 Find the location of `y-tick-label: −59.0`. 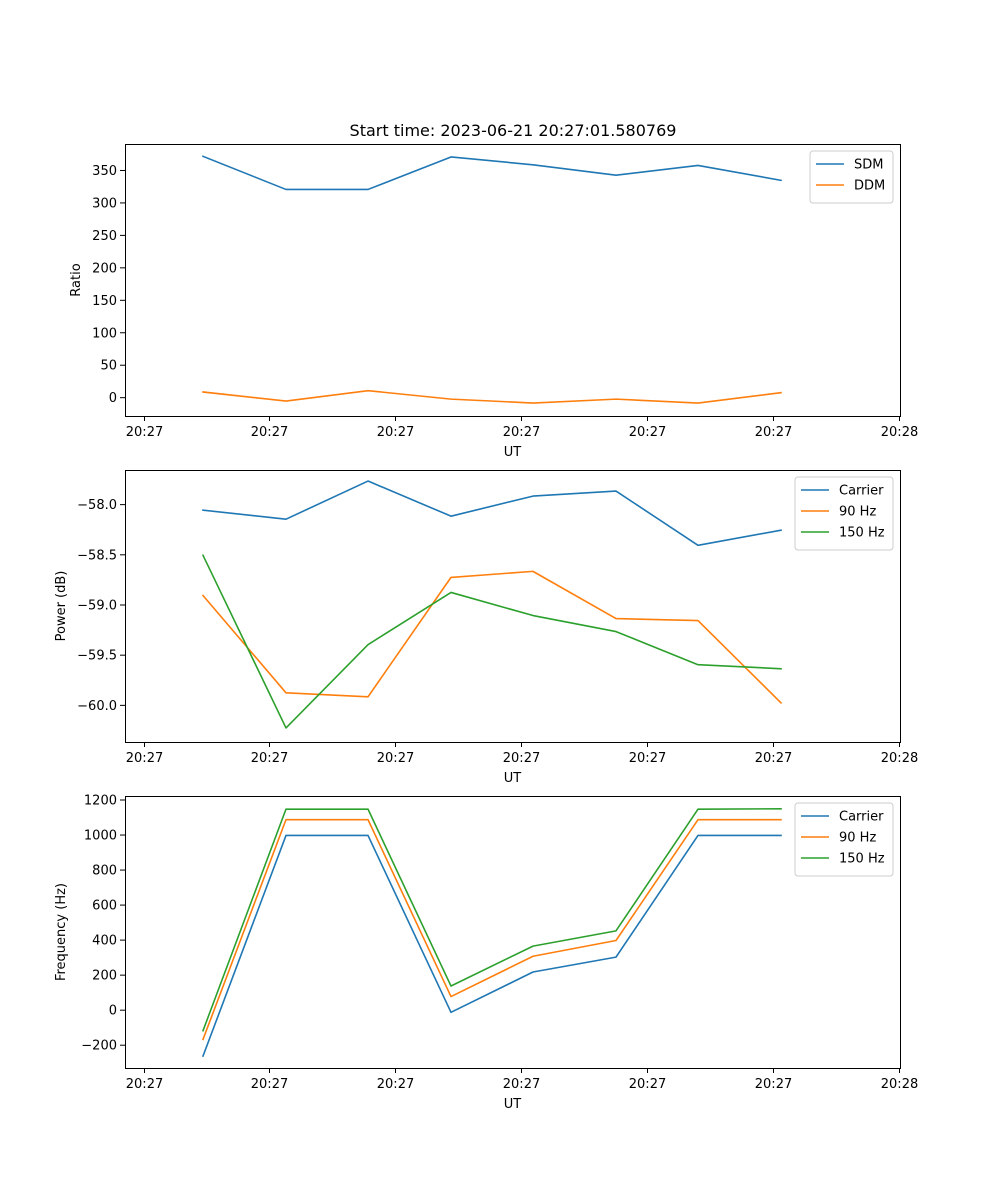

y-tick-label: −59.0 is located at coordinates (97, 605).